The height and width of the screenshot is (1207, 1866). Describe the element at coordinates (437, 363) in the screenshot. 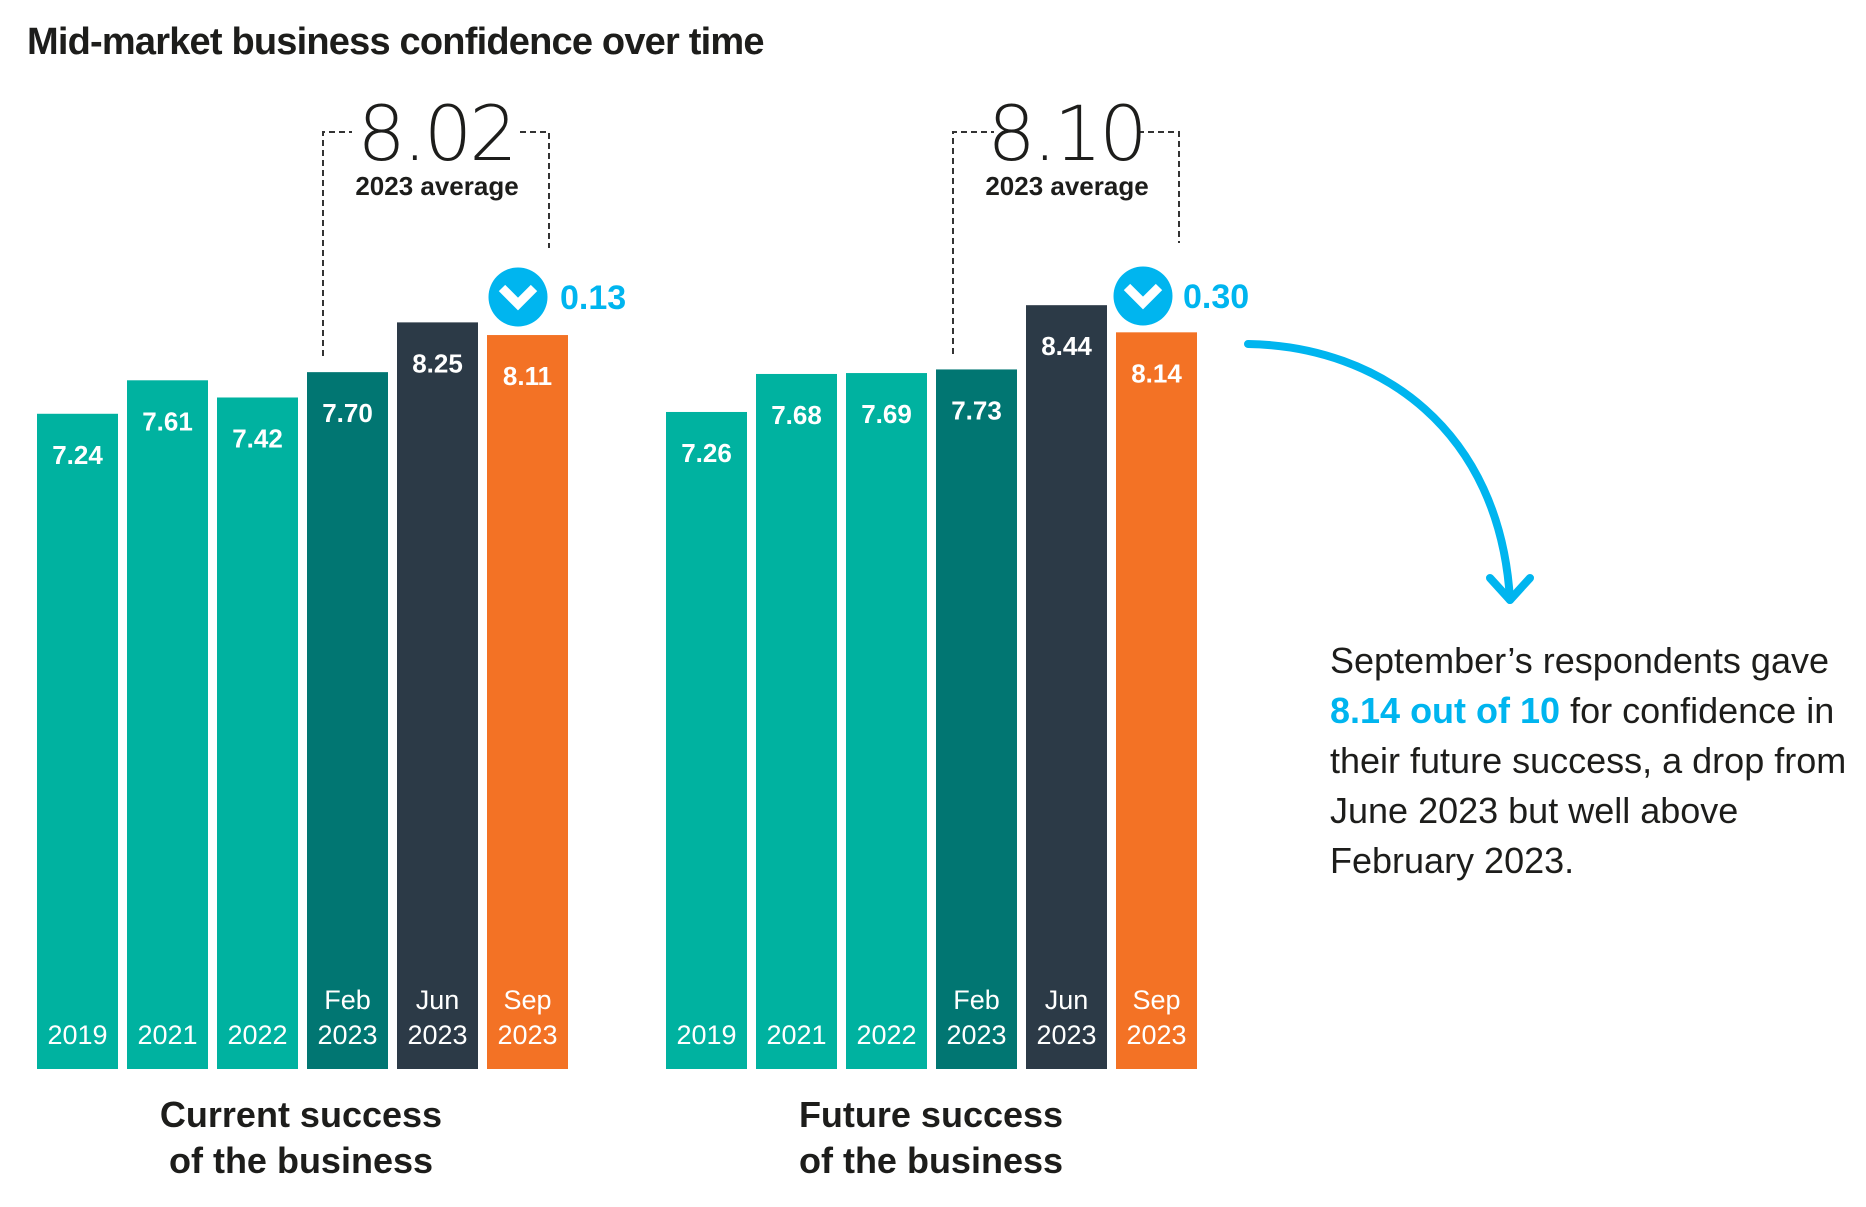

I see `bar-value-label: 8.25` at that location.